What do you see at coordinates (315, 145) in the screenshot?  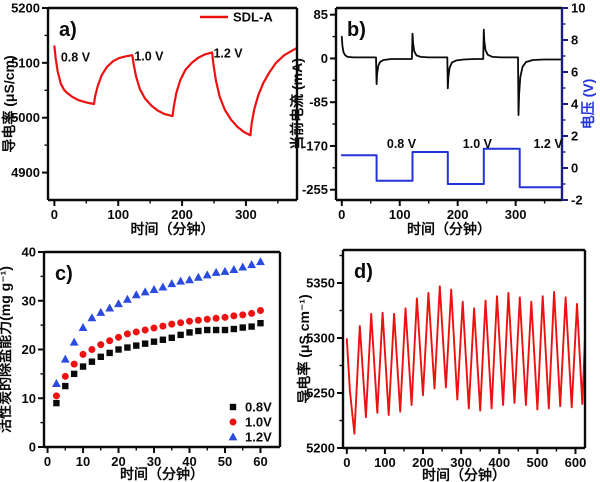 I see `y-tick-label: -170` at bounding box center [315, 145].